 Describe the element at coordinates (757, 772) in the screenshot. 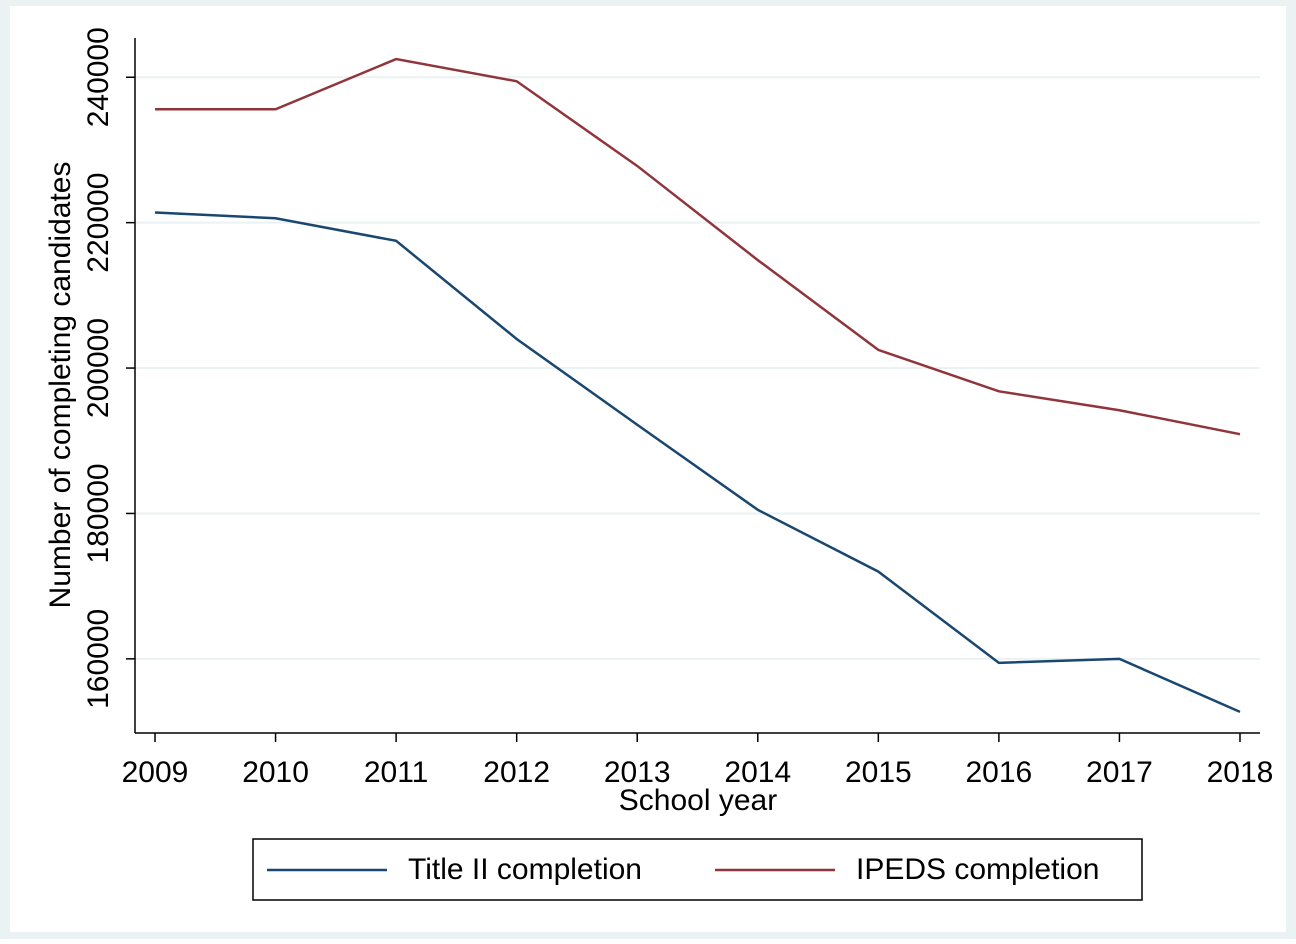

I see `x-tick-label: 2014` at that location.